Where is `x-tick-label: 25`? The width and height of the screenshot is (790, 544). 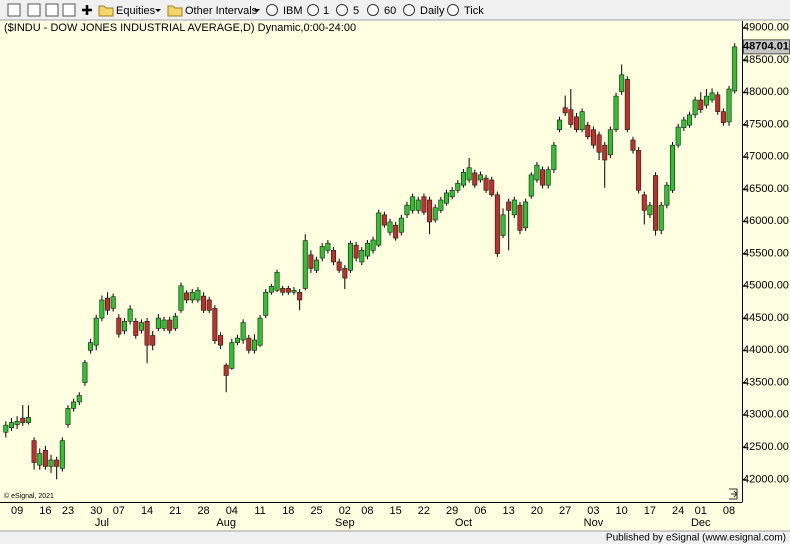
x-tick-label: 25 is located at coordinates (316, 511).